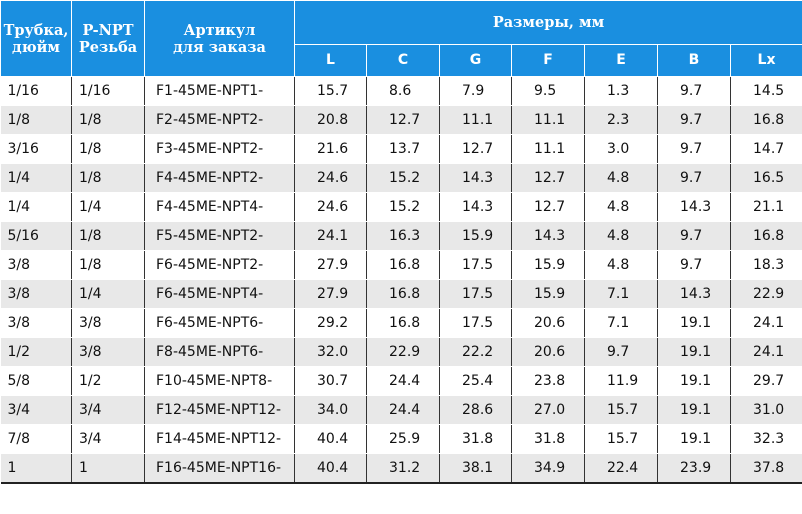 The height and width of the screenshot is (514, 802). Describe the element at coordinates (765, 410) in the screenshot. I see `cell-dim-lx: 31.0` at that location.